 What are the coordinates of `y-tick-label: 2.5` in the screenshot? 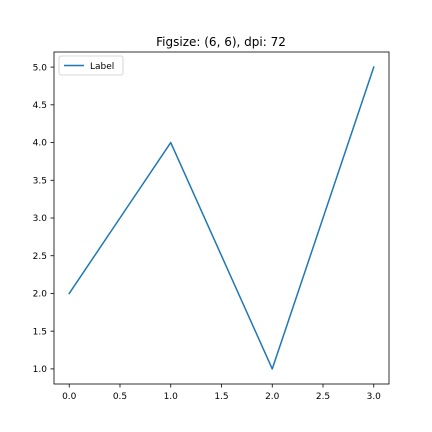 It's located at (40, 257).